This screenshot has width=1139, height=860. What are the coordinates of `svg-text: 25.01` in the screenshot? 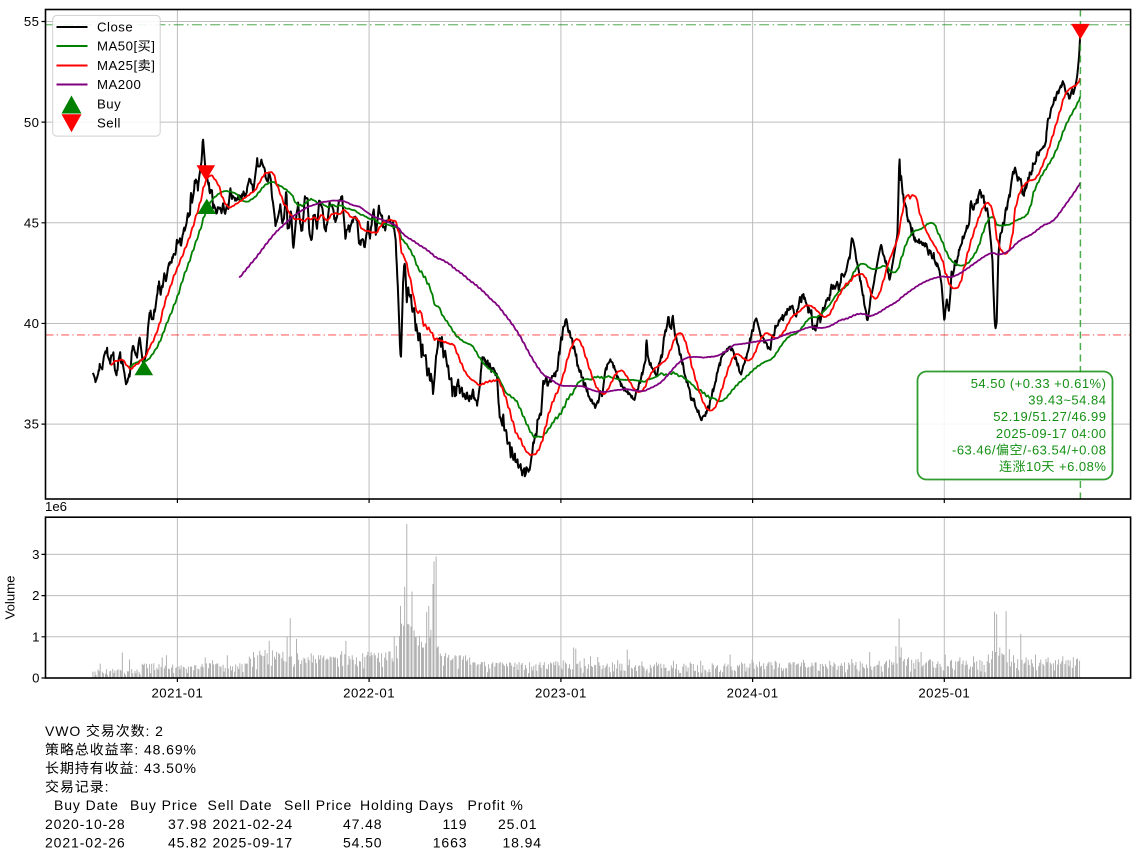 It's located at (518, 824).